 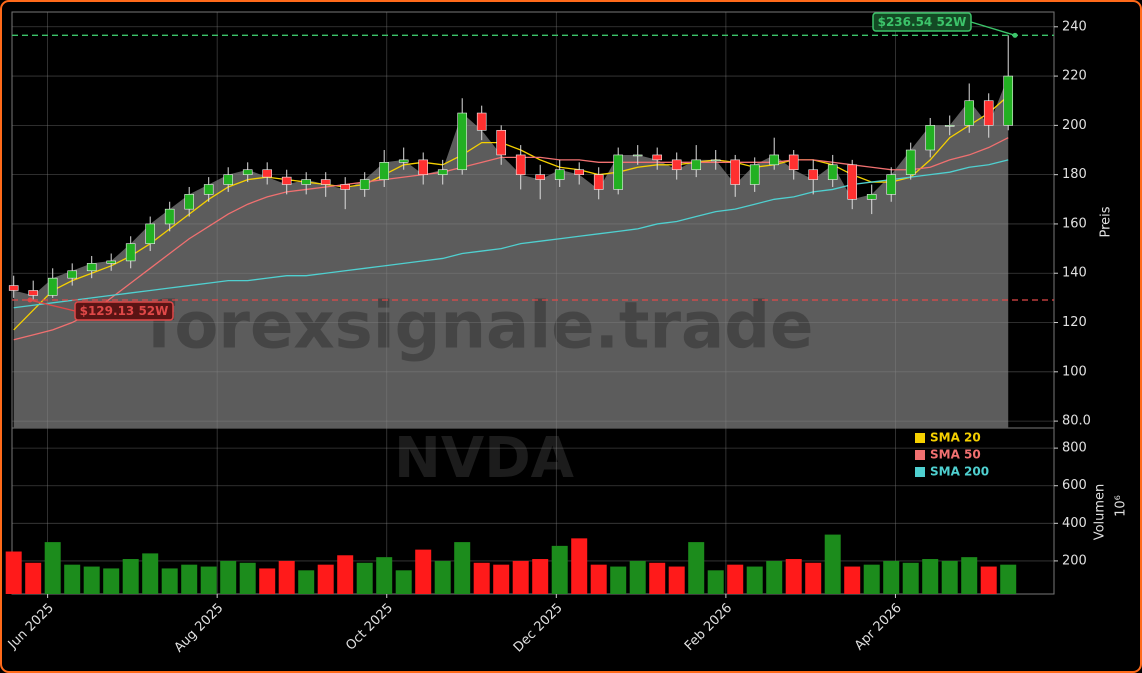 I want to click on y-tick-label: 400, so click(x=1074, y=523).